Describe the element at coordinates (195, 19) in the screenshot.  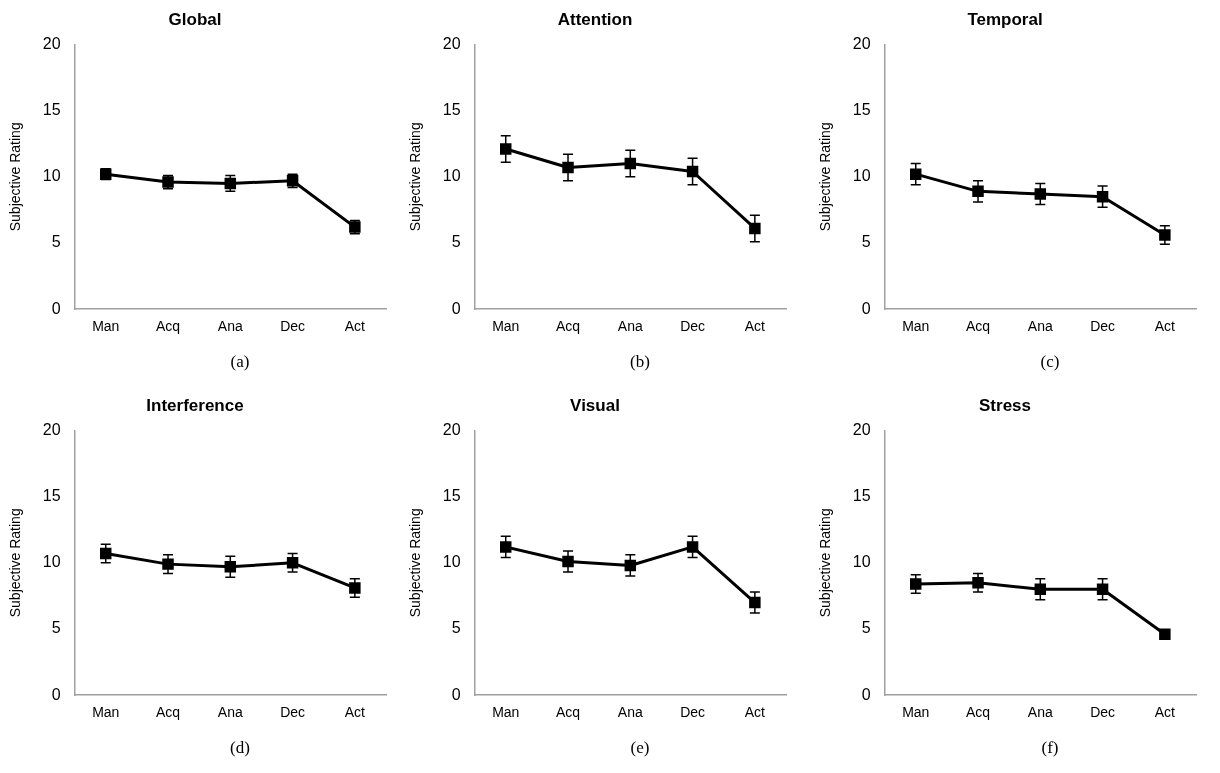
I see `chart-title: Global` at that location.